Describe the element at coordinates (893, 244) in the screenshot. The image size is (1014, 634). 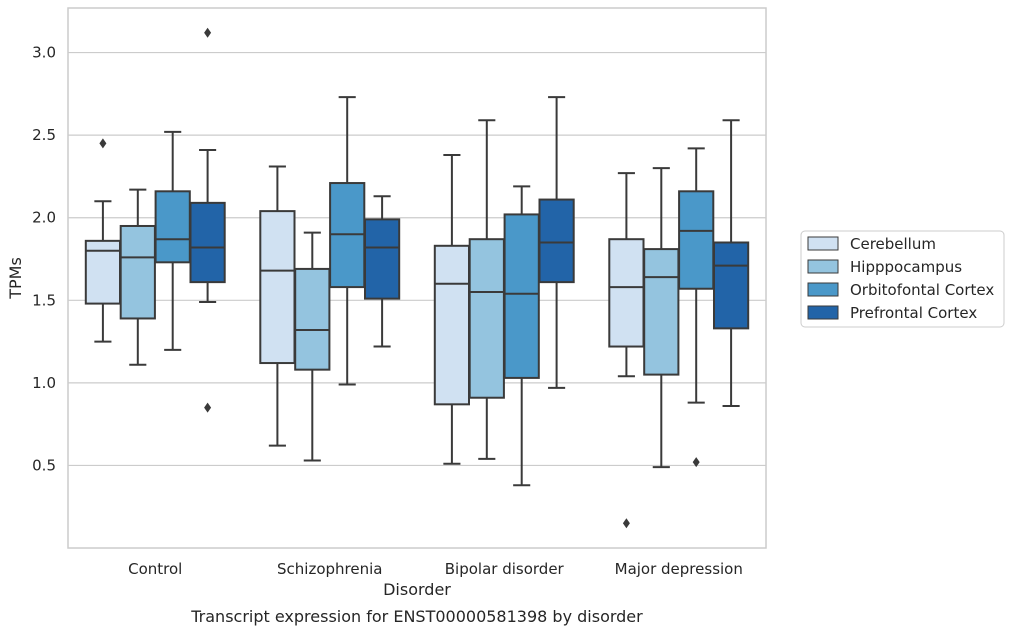
I see `legend-label: Cerebellum` at that location.